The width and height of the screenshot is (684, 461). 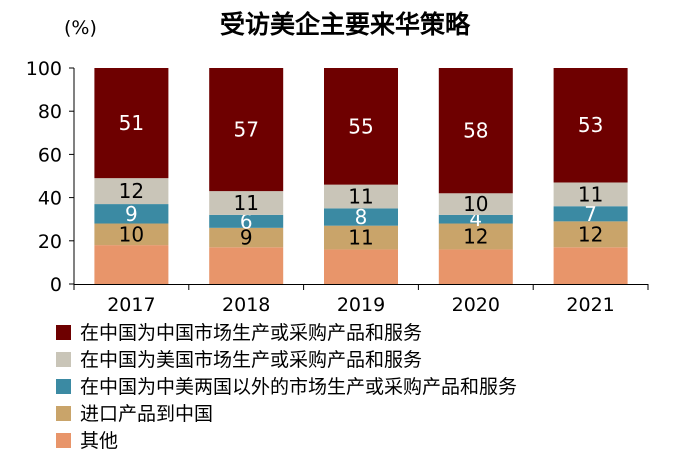 I want to click on legend-swatch-us-market, so click(x=63, y=359).